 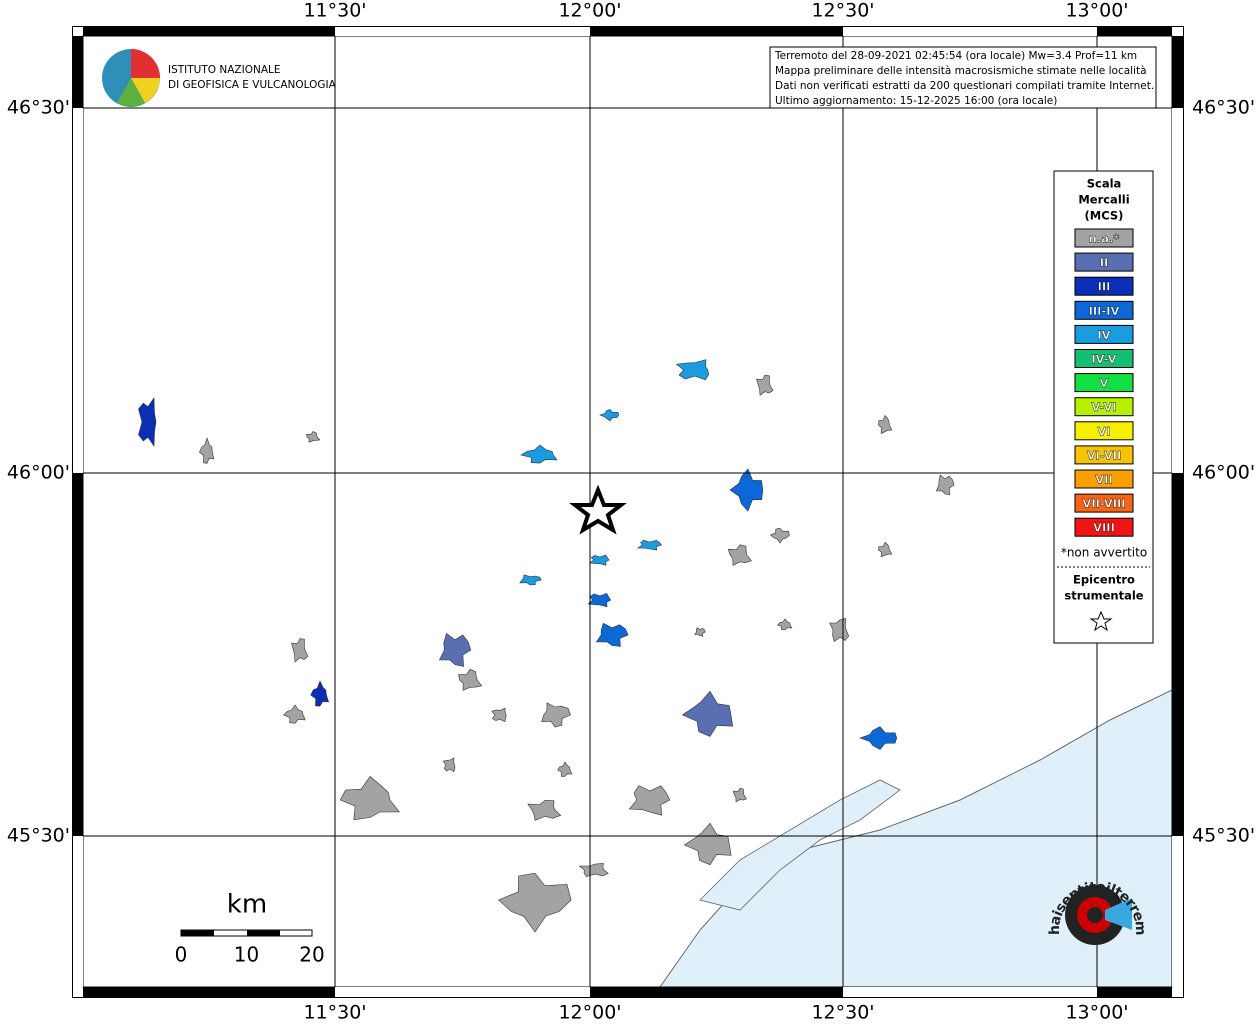 What do you see at coordinates (1101, 621) in the screenshot?
I see `legend-star` at bounding box center [1101, 621].